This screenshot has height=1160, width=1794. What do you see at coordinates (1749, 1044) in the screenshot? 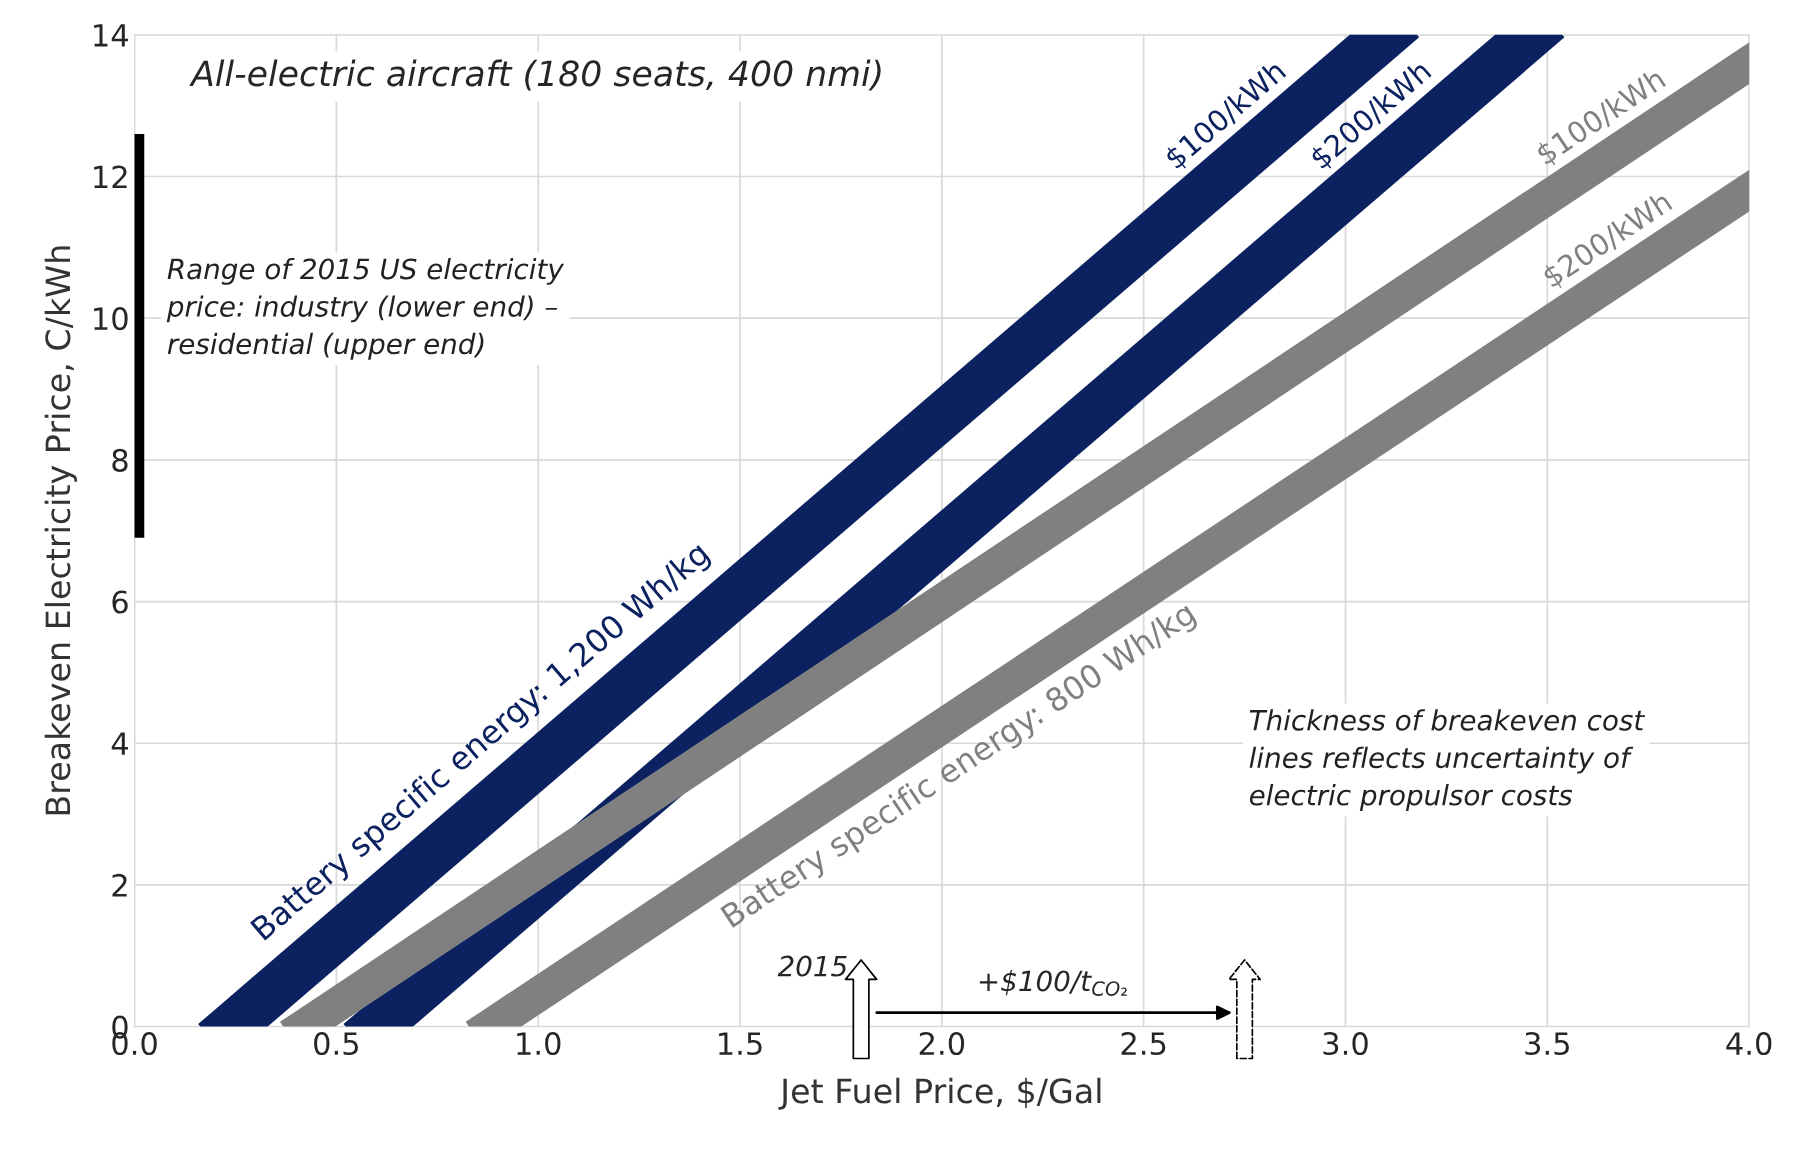
I see `x-tick-label: 4.0` at bounding box center [1749, 1044].